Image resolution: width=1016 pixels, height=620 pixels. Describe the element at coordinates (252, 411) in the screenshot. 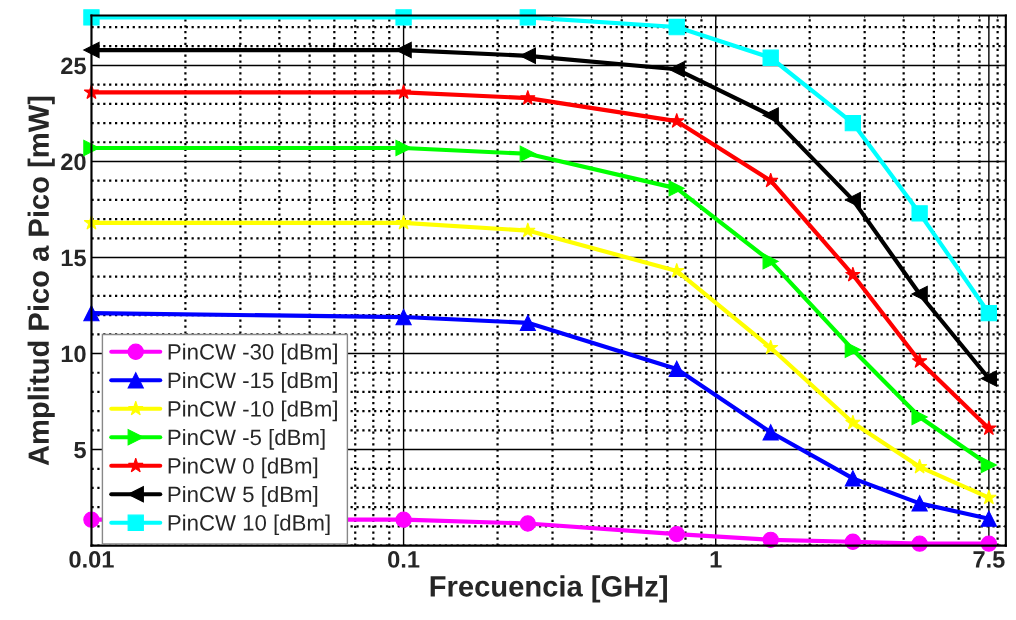

I see `legend-label: PinCW -10 [dBm]` at that location.